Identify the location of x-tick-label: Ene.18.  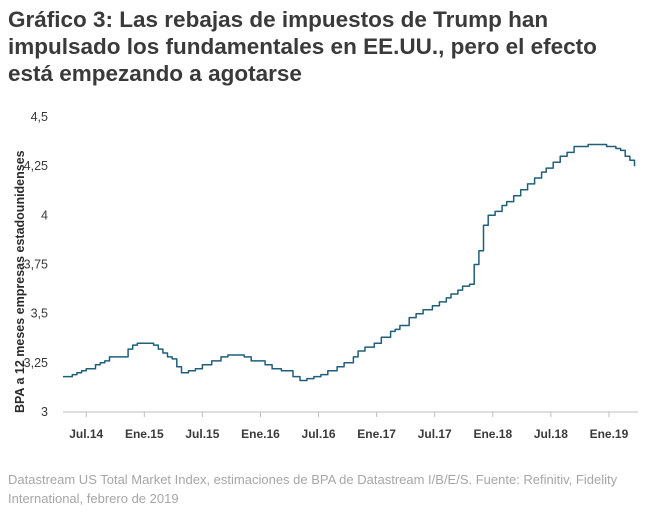
(492, 434).